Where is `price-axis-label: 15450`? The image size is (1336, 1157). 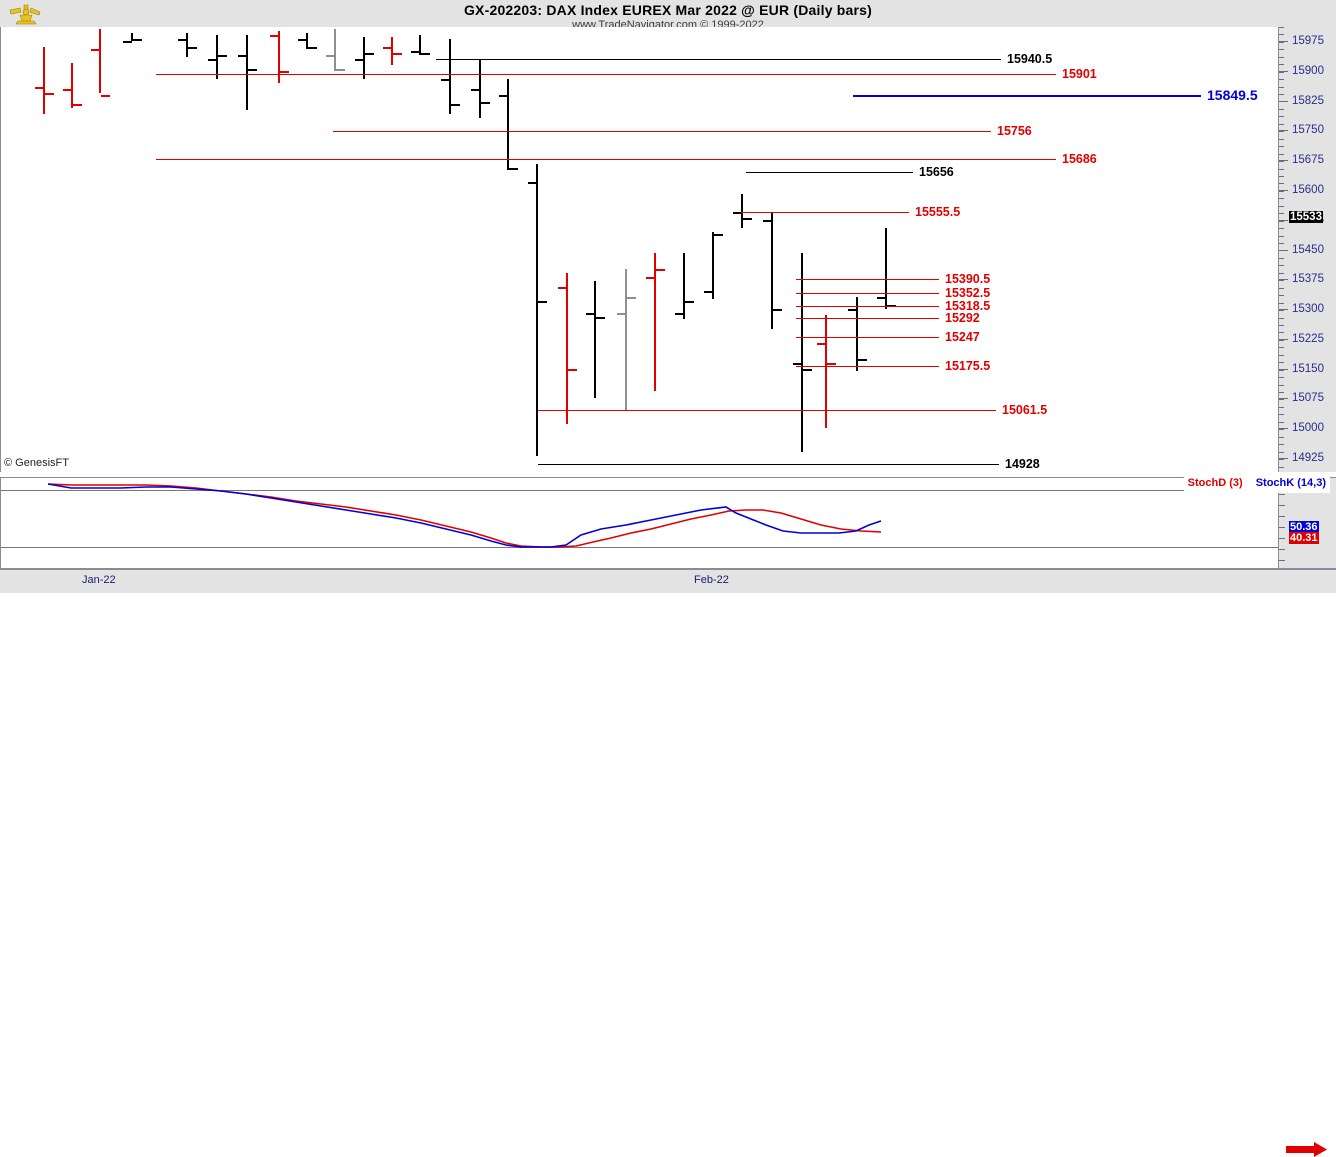 price-axis-label: 15450 is located at coordinates (1308, 249).